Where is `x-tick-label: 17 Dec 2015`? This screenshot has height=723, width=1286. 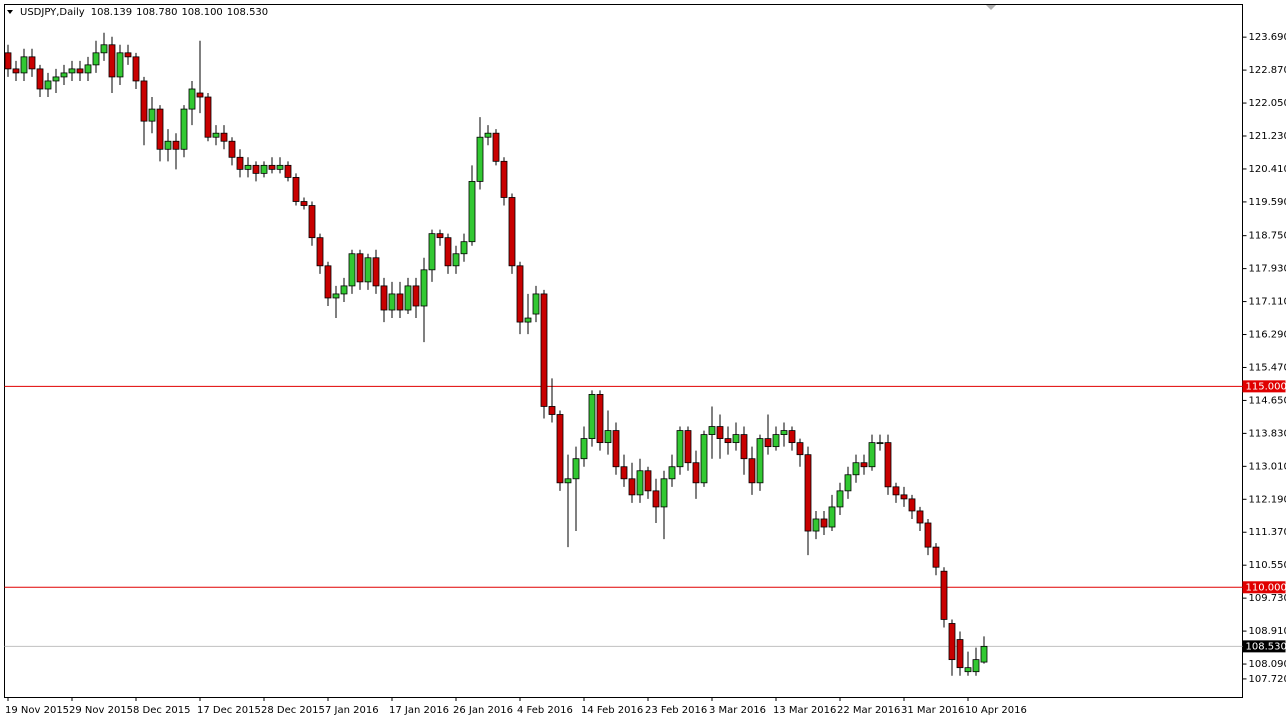 x-tick-label: 17 Dec 2015 is located at coordinates (229, 710).